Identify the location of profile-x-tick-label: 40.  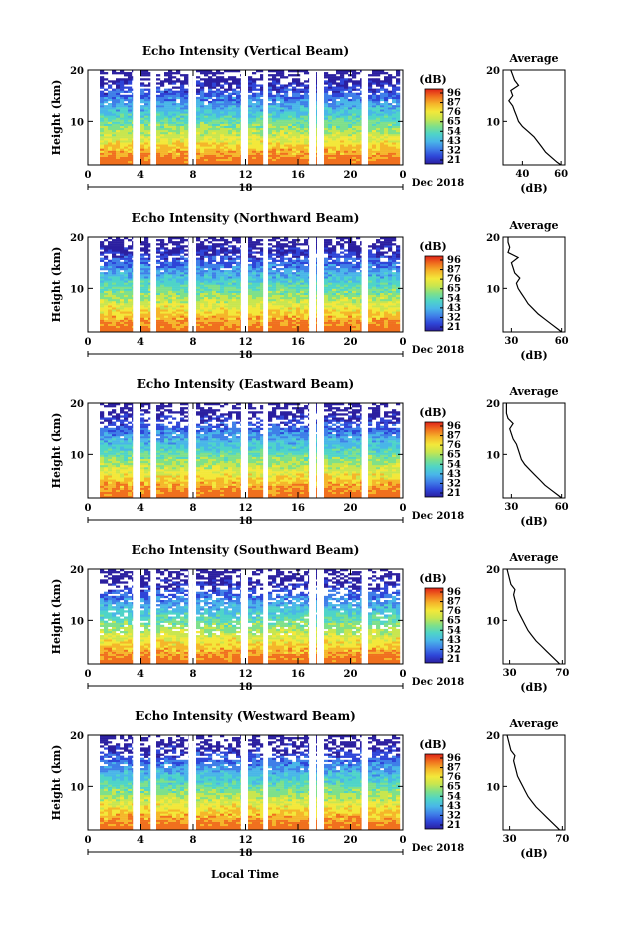
(522, 174).